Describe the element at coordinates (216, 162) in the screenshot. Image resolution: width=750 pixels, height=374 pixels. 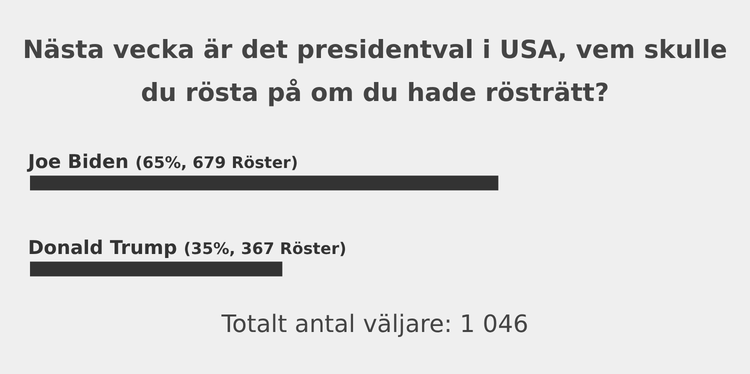
I see `data-label: (65%, 679 Röster)` at that location.